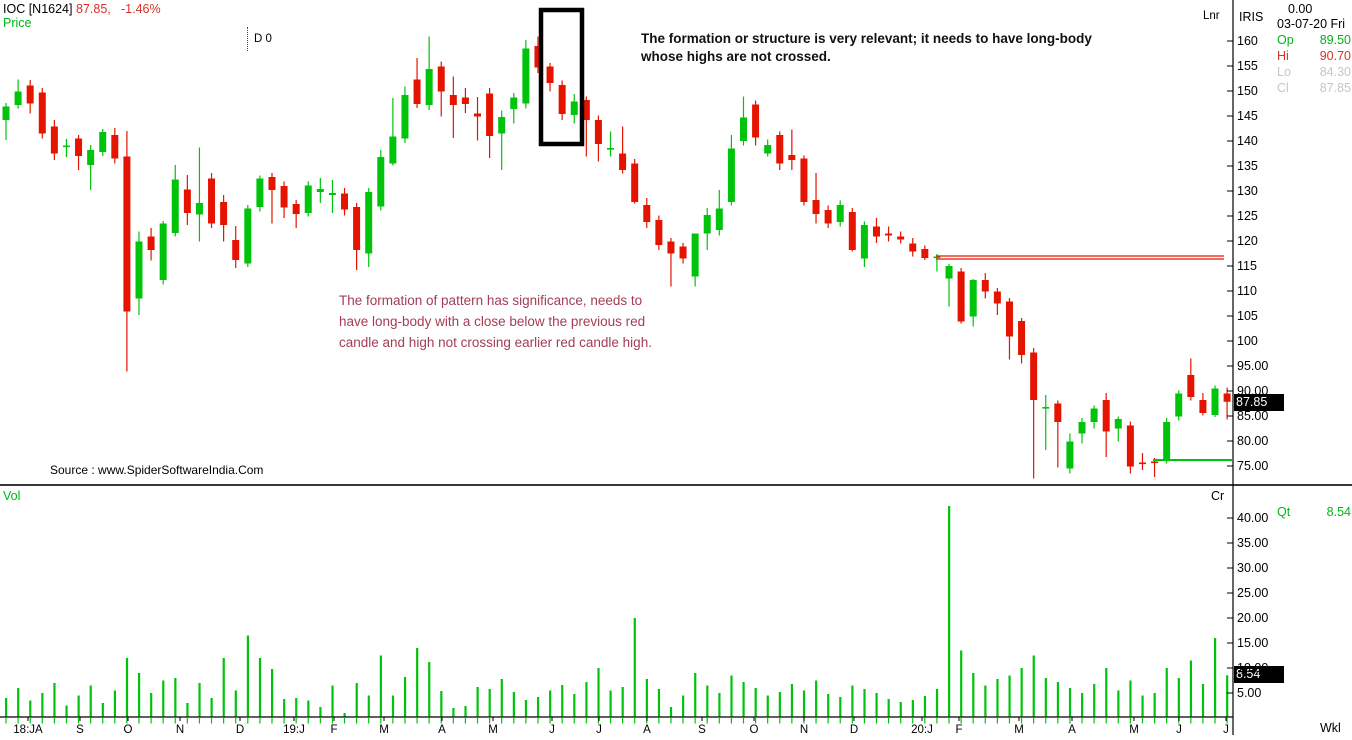 This screenshot has width=1352, height=740. I want to click on low-value: 84.30, so click(1335, 72).